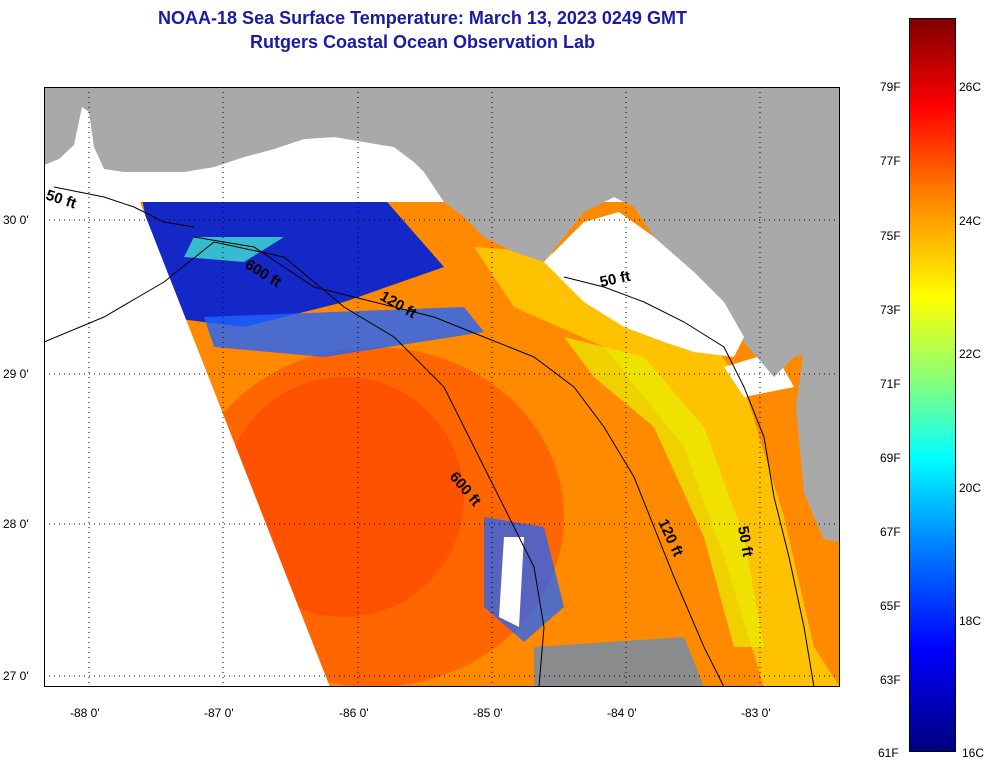  I want to click on latitude-tick-label: 27 0', so click(16, 676).